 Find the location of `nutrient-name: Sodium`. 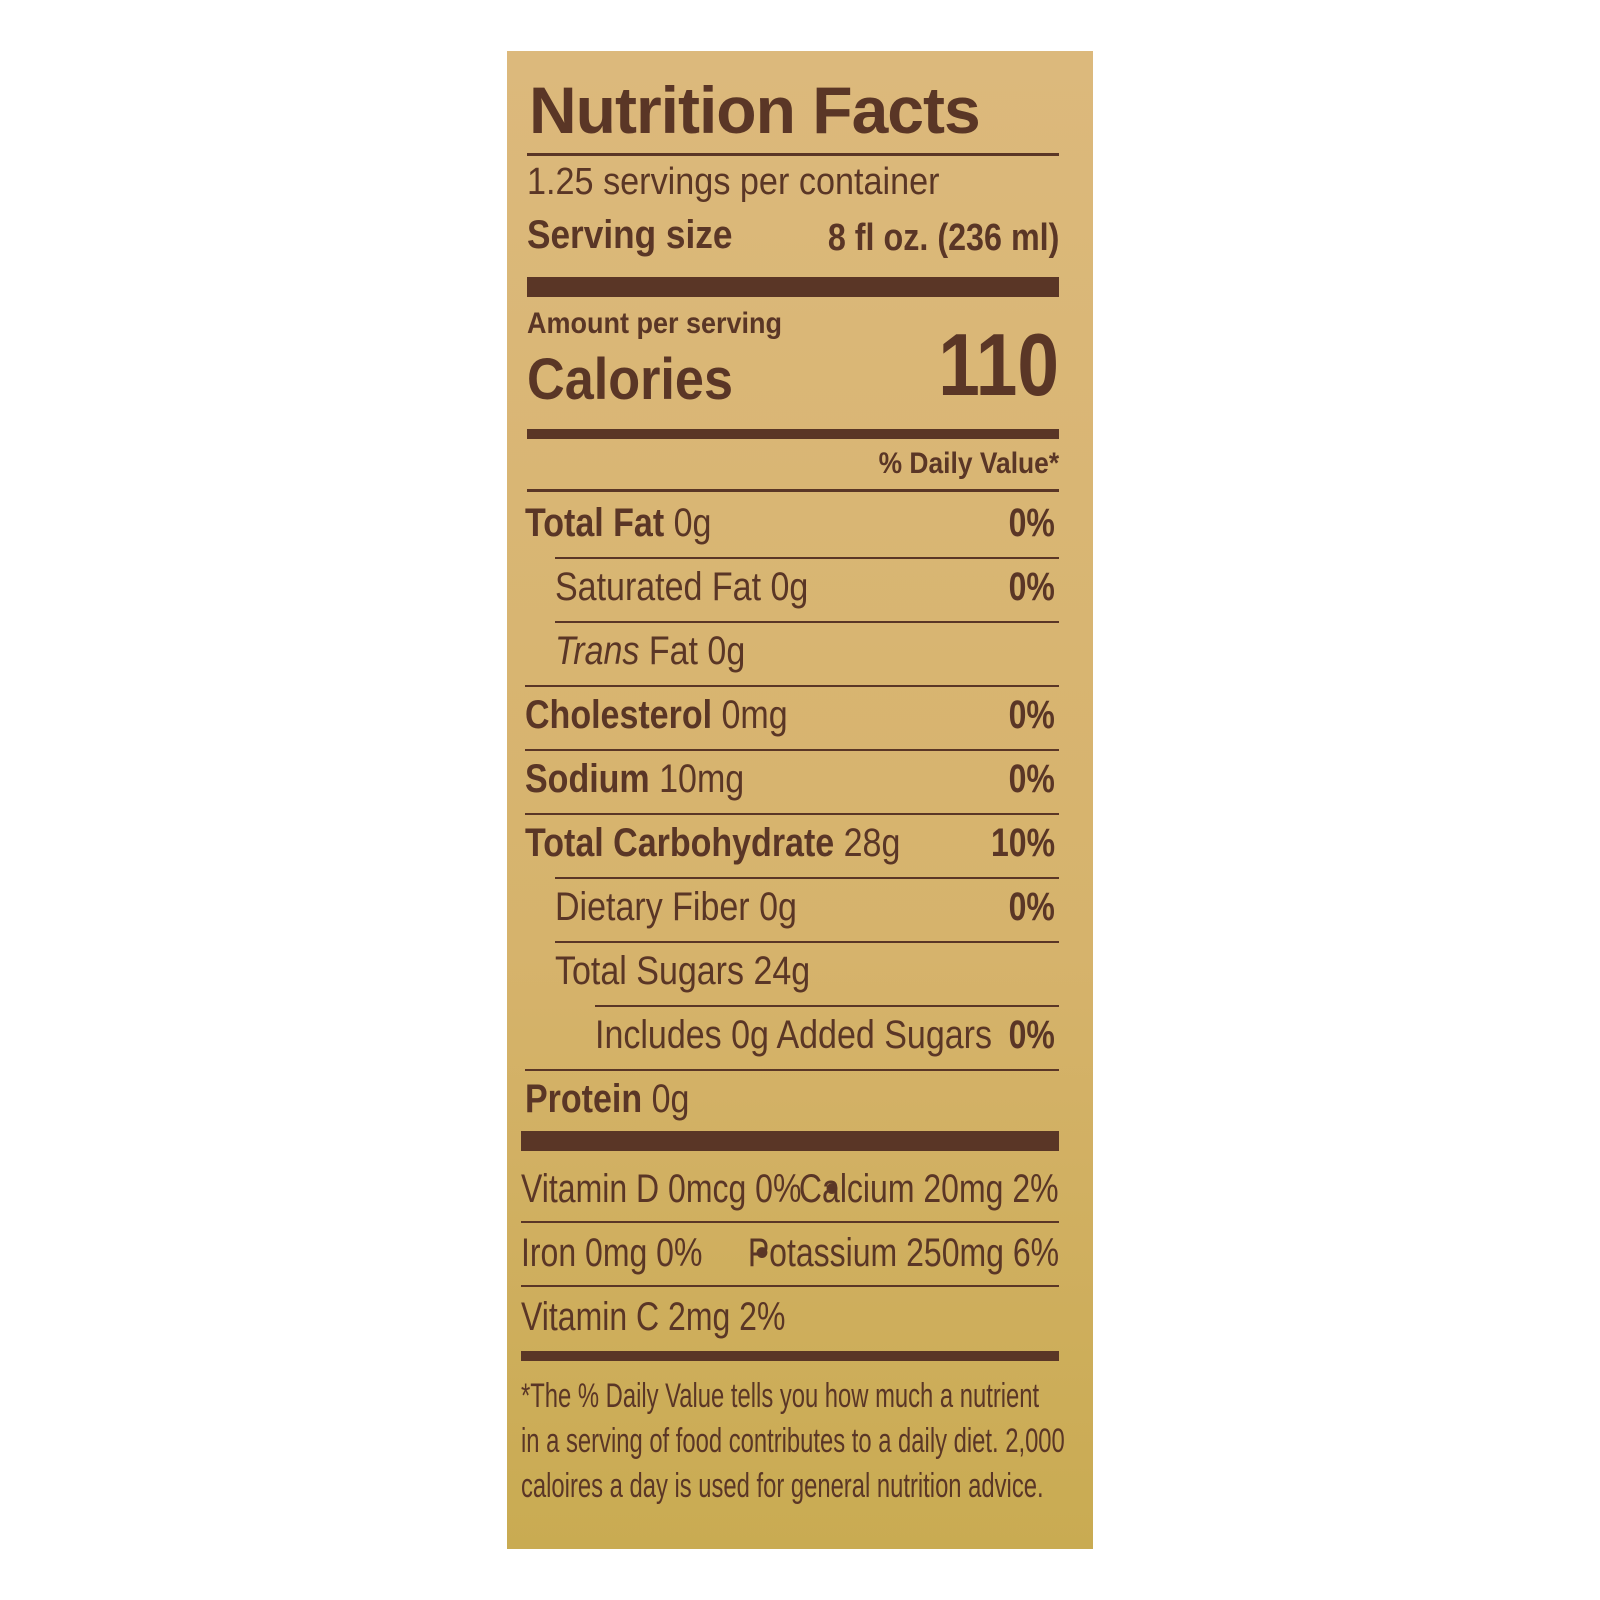

nutrient-name: Sodium is located at coordinates (587, 779).